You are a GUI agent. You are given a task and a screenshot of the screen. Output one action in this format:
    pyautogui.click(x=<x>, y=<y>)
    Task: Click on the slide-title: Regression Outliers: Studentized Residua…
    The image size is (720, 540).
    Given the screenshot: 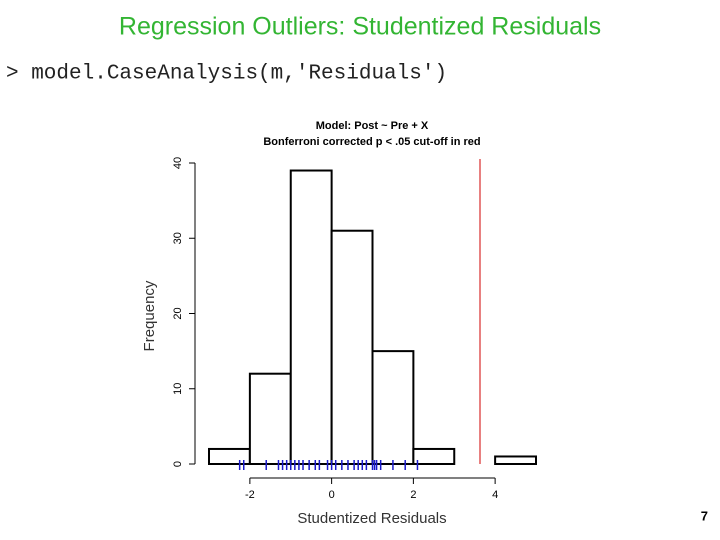 What is the action you would take?
    pyautogui.click(x=360, y=27)
    